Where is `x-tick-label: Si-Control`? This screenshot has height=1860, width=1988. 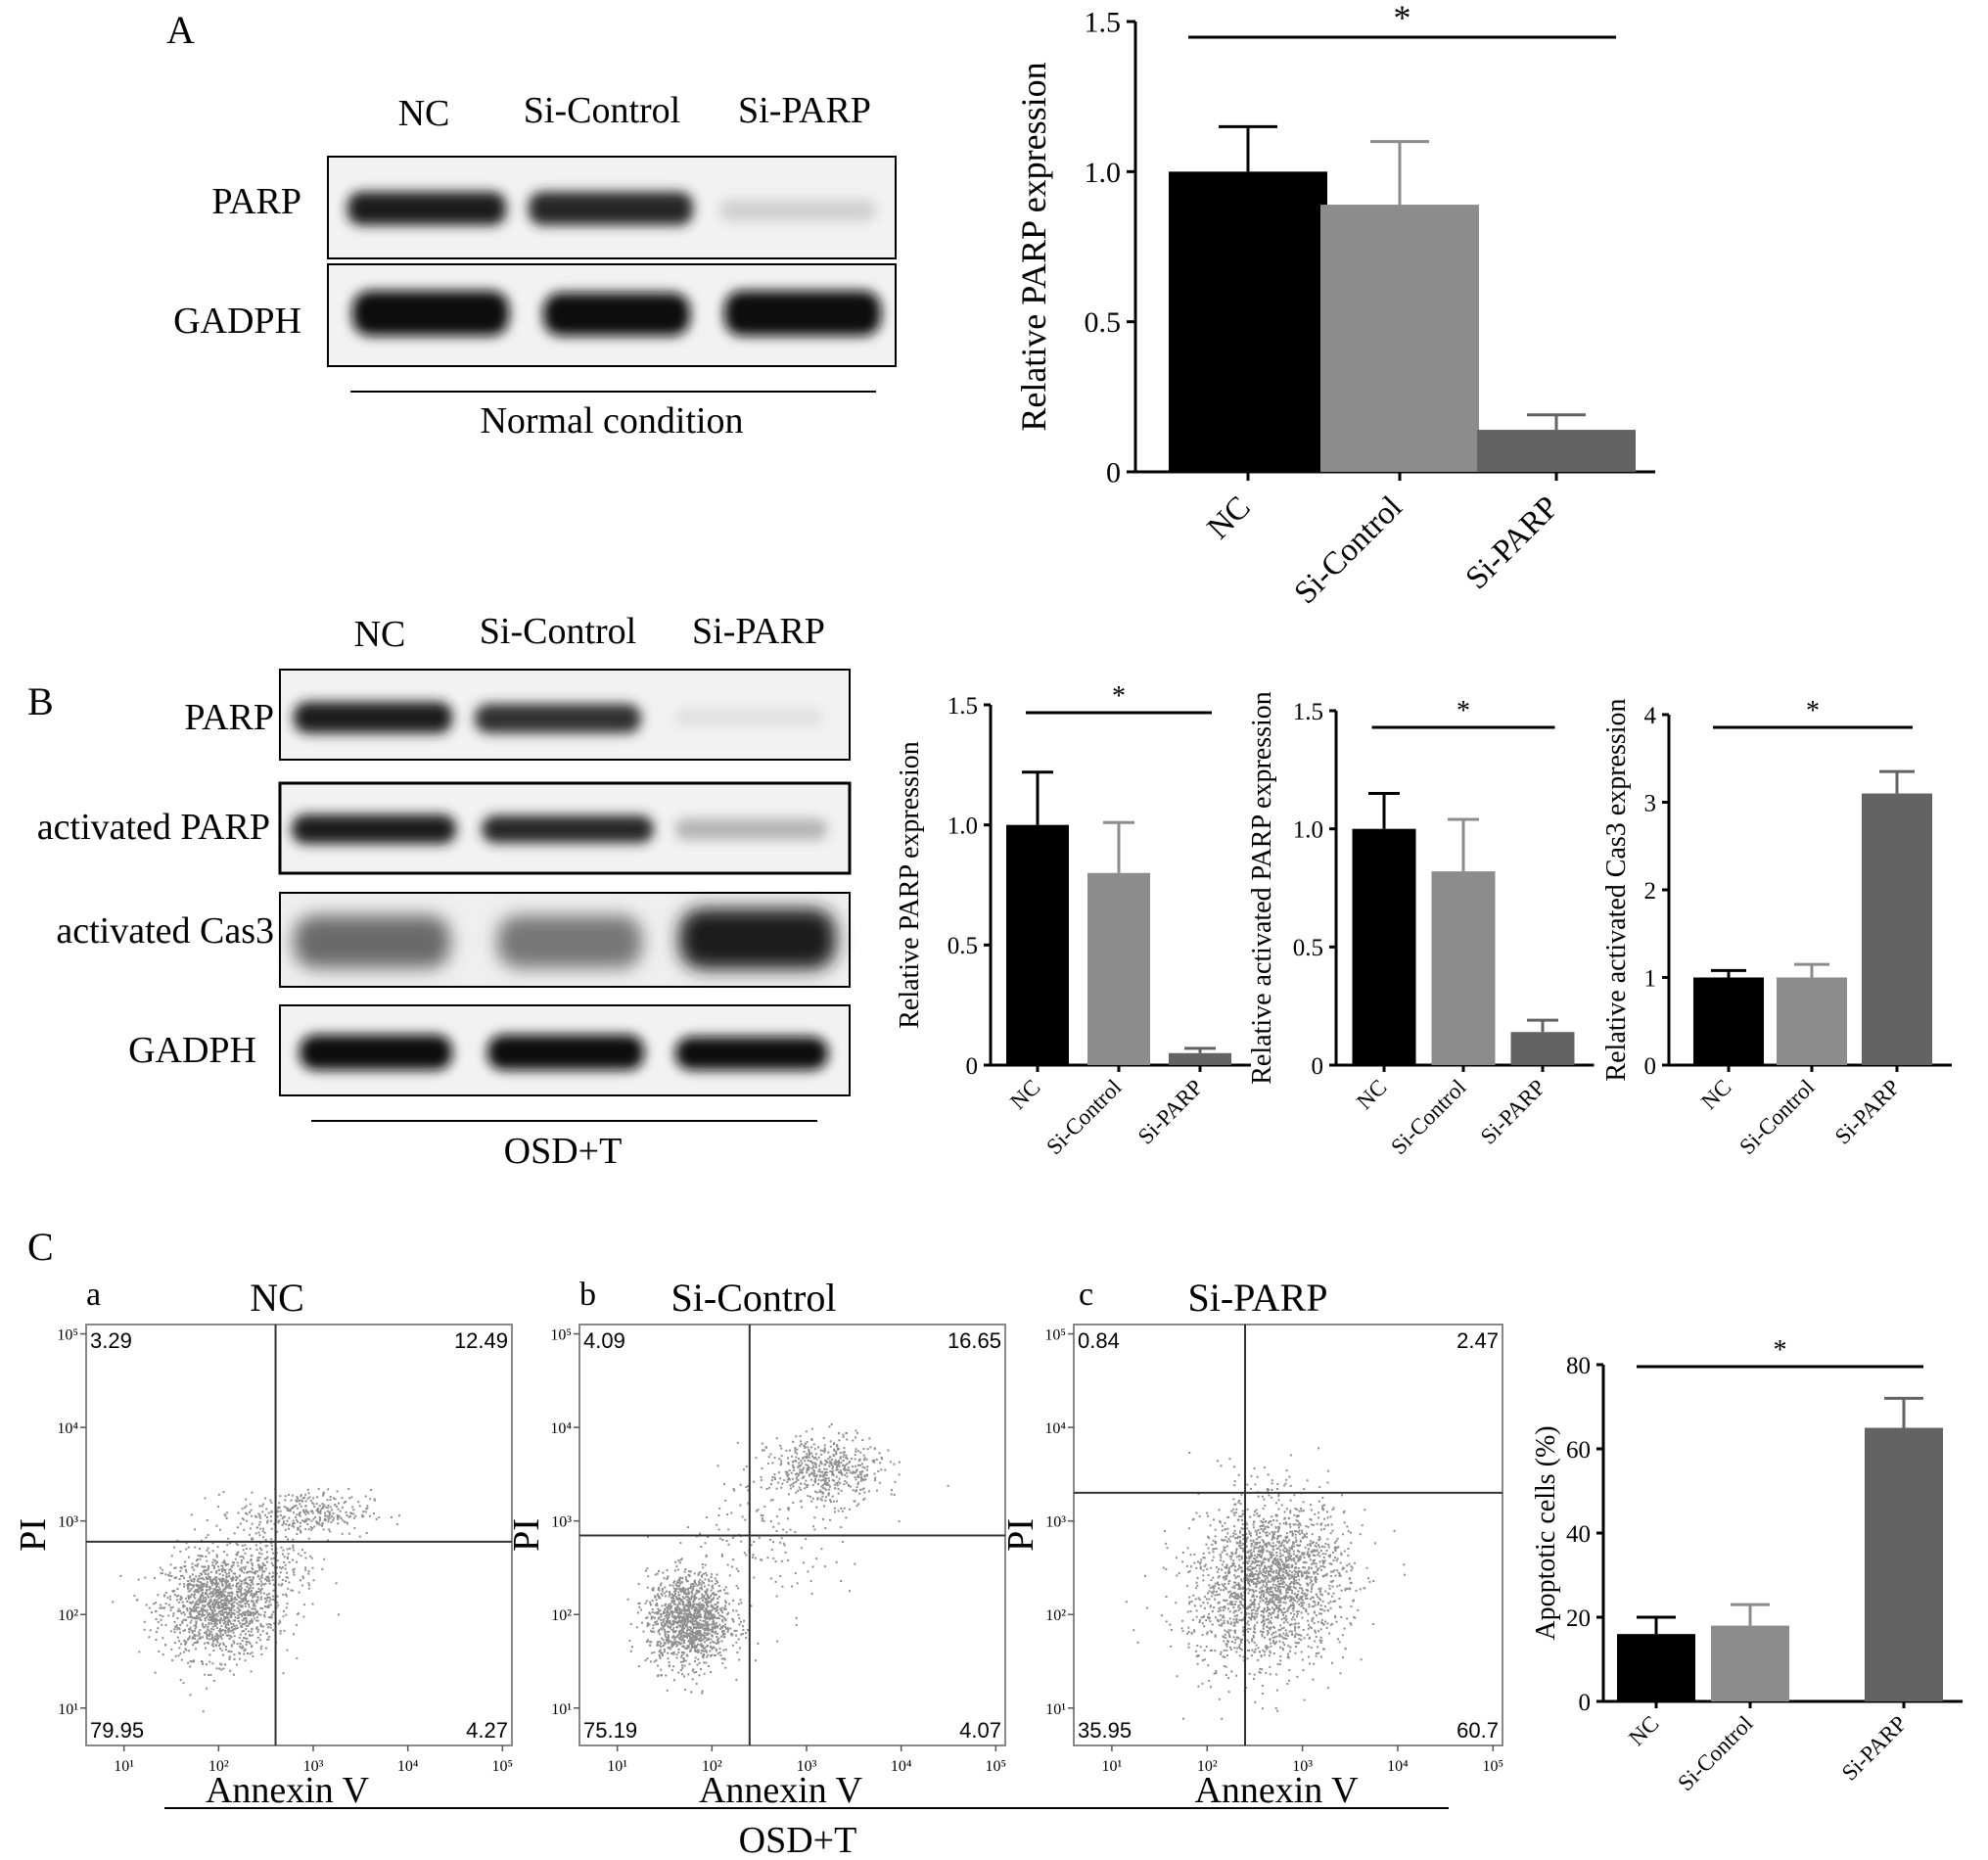
x-tick-label: Si-Control is located at coordinates (1776, 1117).